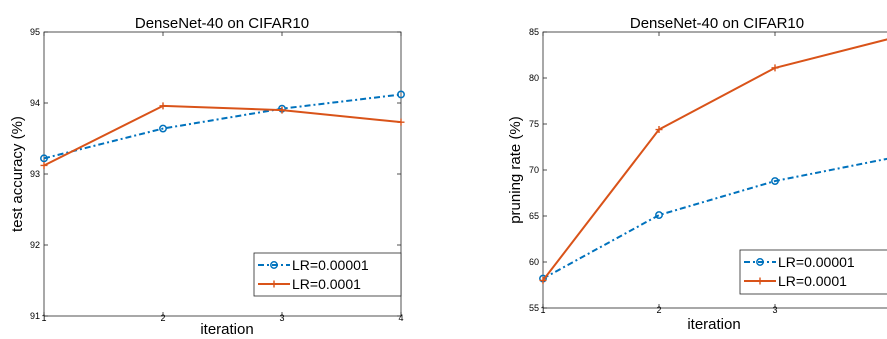 Image resolution: width=887 pixels, height=339 pixels. I want to click on y-axis-label: pruning rate (%), so click(515, 170).